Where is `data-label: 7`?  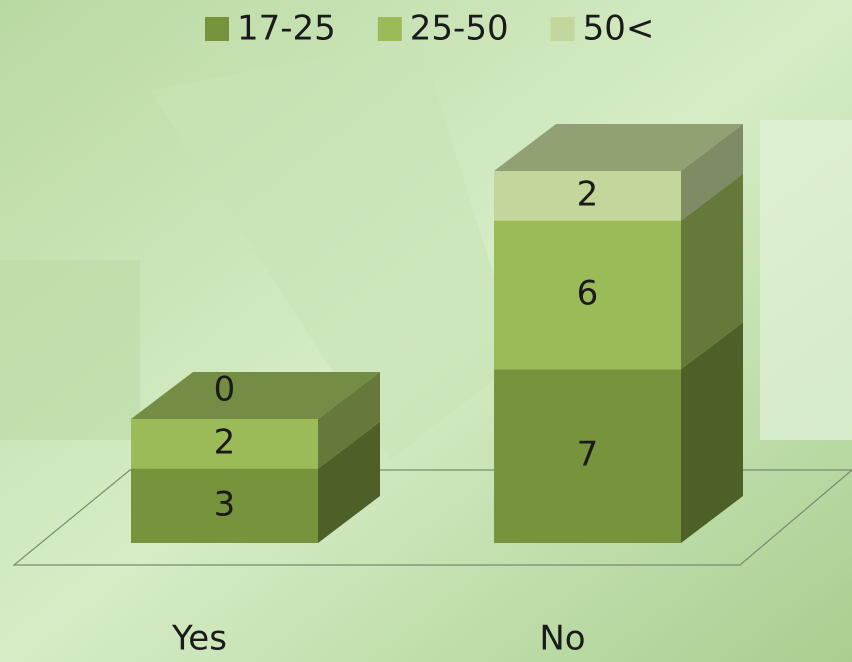
data-label: 7 is located at coordinates (588, 455).